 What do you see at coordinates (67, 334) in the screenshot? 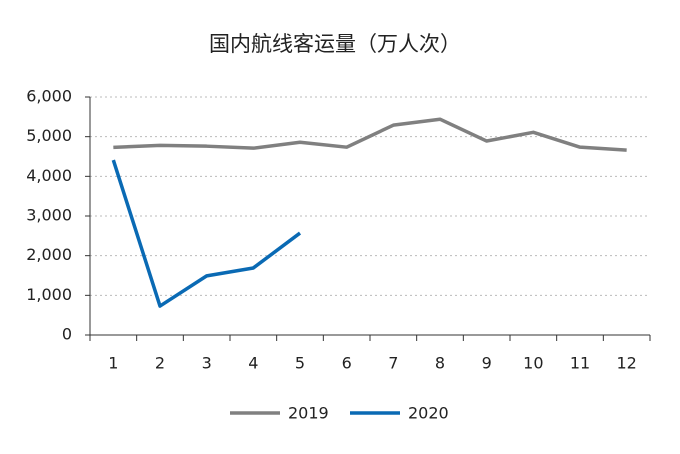
I see `y-tick-label: 0` at bounding box center [67, 334].